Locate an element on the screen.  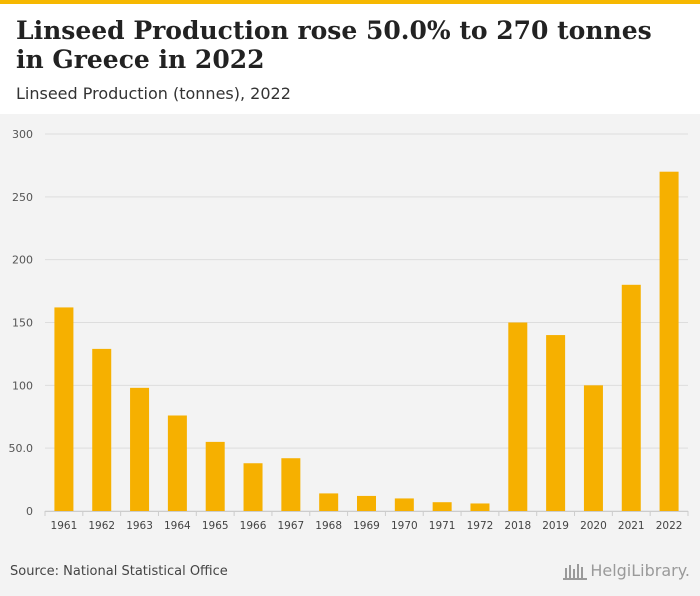
x-tick-label: 1970 is located at coordinates (404, 526).